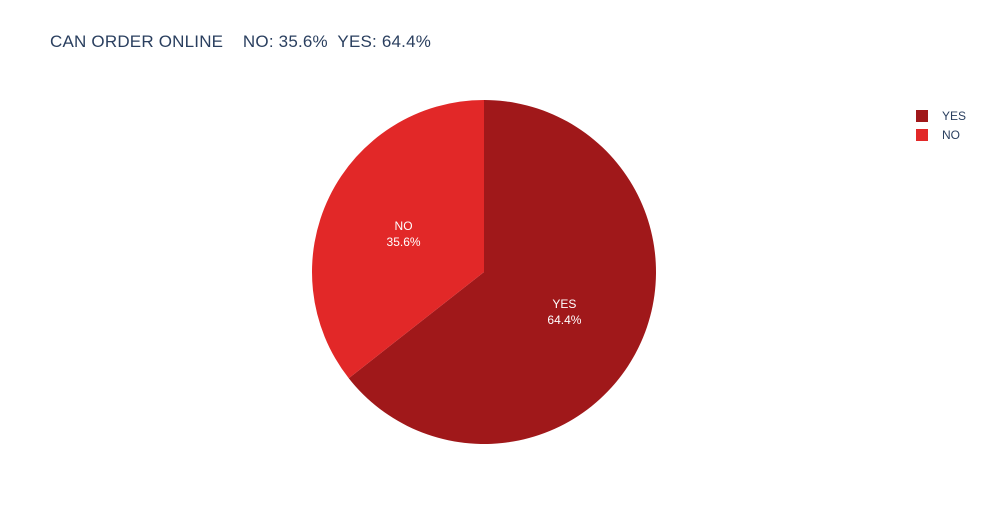 This screenshot has height=525, width=984. What do you see at coordinates (404, 242) in the screenshot?
I see `slice-percent-no: 35.6%` at bounding box center [404, 242].